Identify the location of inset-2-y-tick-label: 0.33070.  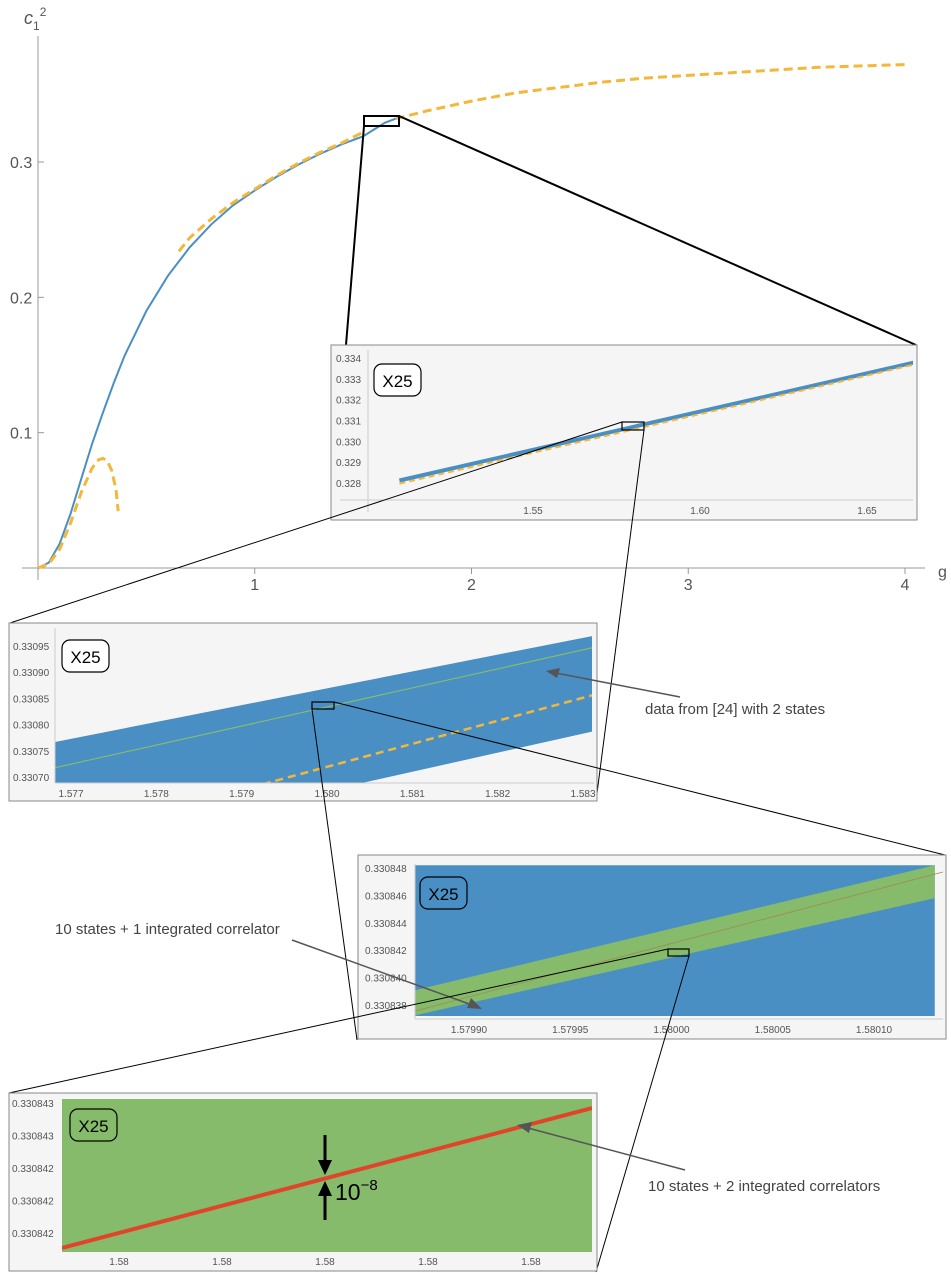
(31, 778).